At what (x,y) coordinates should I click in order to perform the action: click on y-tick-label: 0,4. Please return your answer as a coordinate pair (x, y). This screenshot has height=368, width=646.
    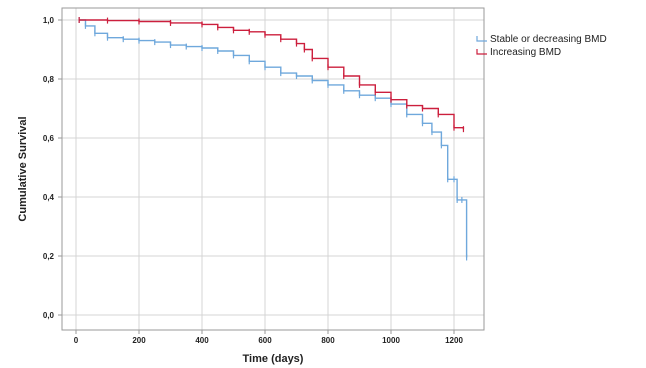
    Looking at the image, I should click on (49, 197).